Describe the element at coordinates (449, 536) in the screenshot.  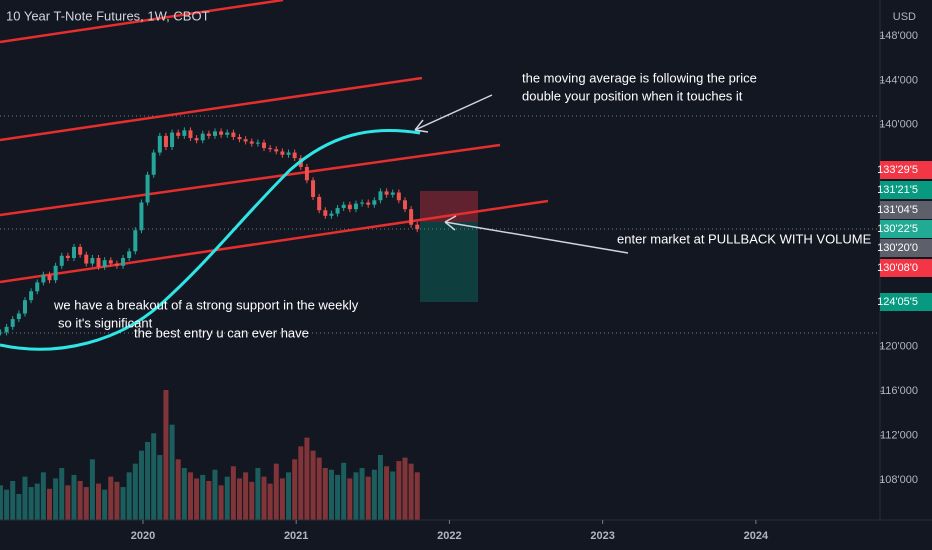
I see `x-tick-label: 2022` at that location.